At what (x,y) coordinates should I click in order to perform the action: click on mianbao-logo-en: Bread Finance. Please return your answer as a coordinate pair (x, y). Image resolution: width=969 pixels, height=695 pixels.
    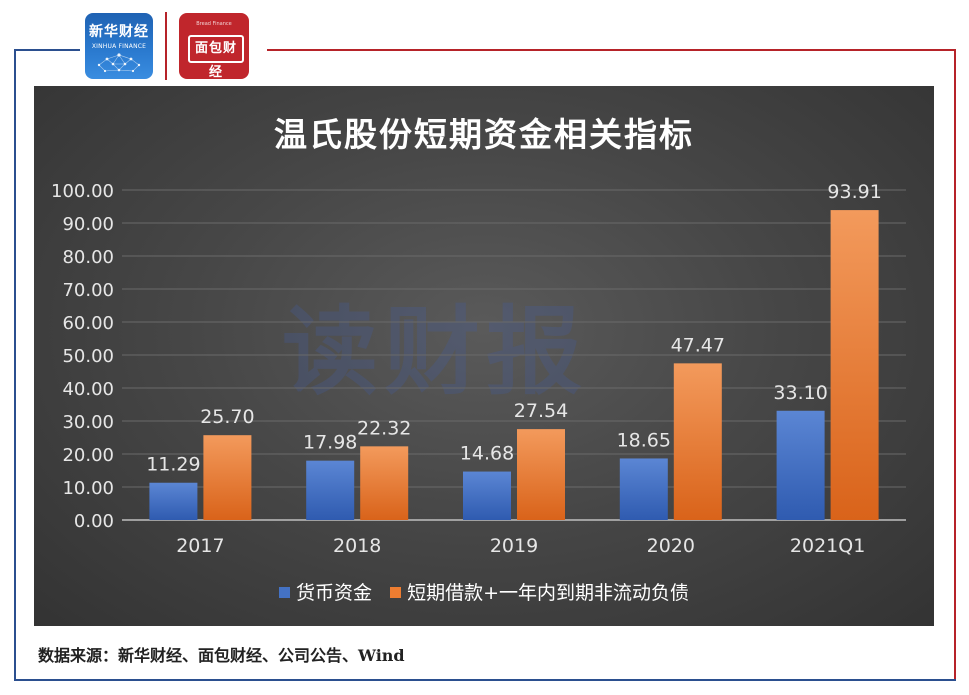
    Looking at the image, I should click on (214, 24).